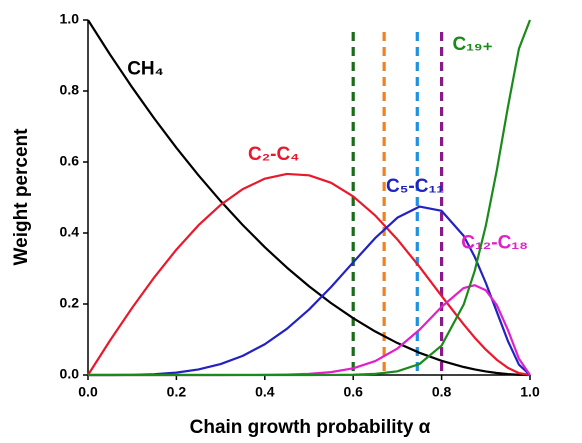 The image size is (582, 443). I want to click on y-tick-label: 0.2, so click(70, 303).